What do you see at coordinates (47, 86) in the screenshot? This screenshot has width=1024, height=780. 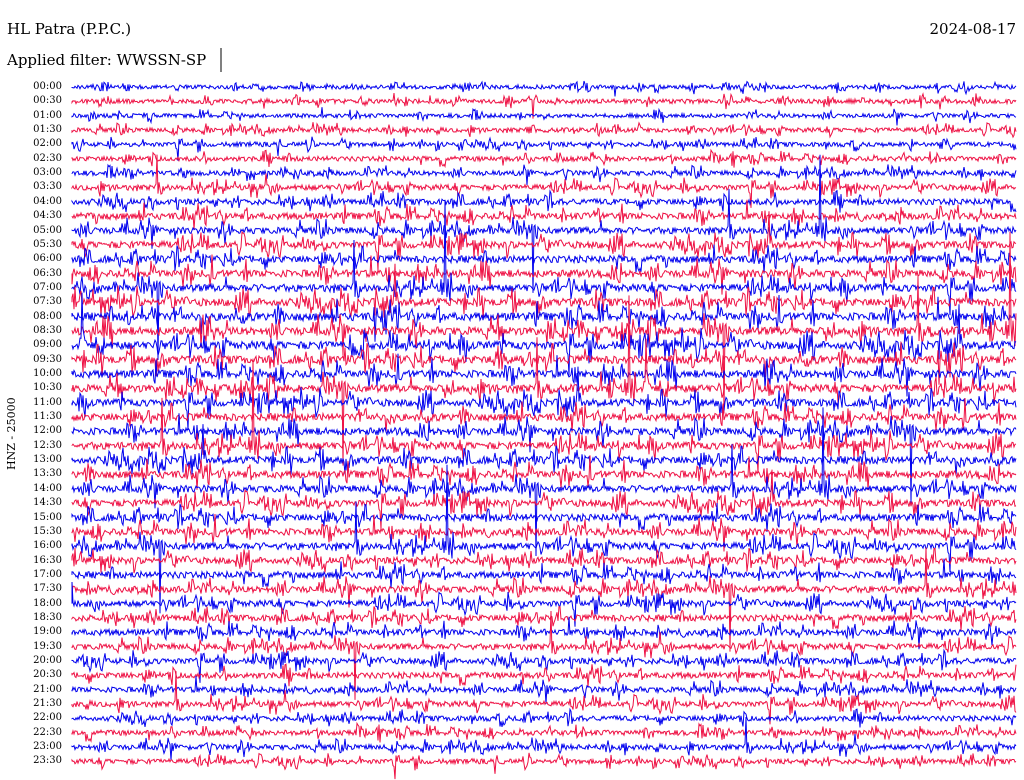 I see `time-label: 00:00` at bounding box center [47, 86].